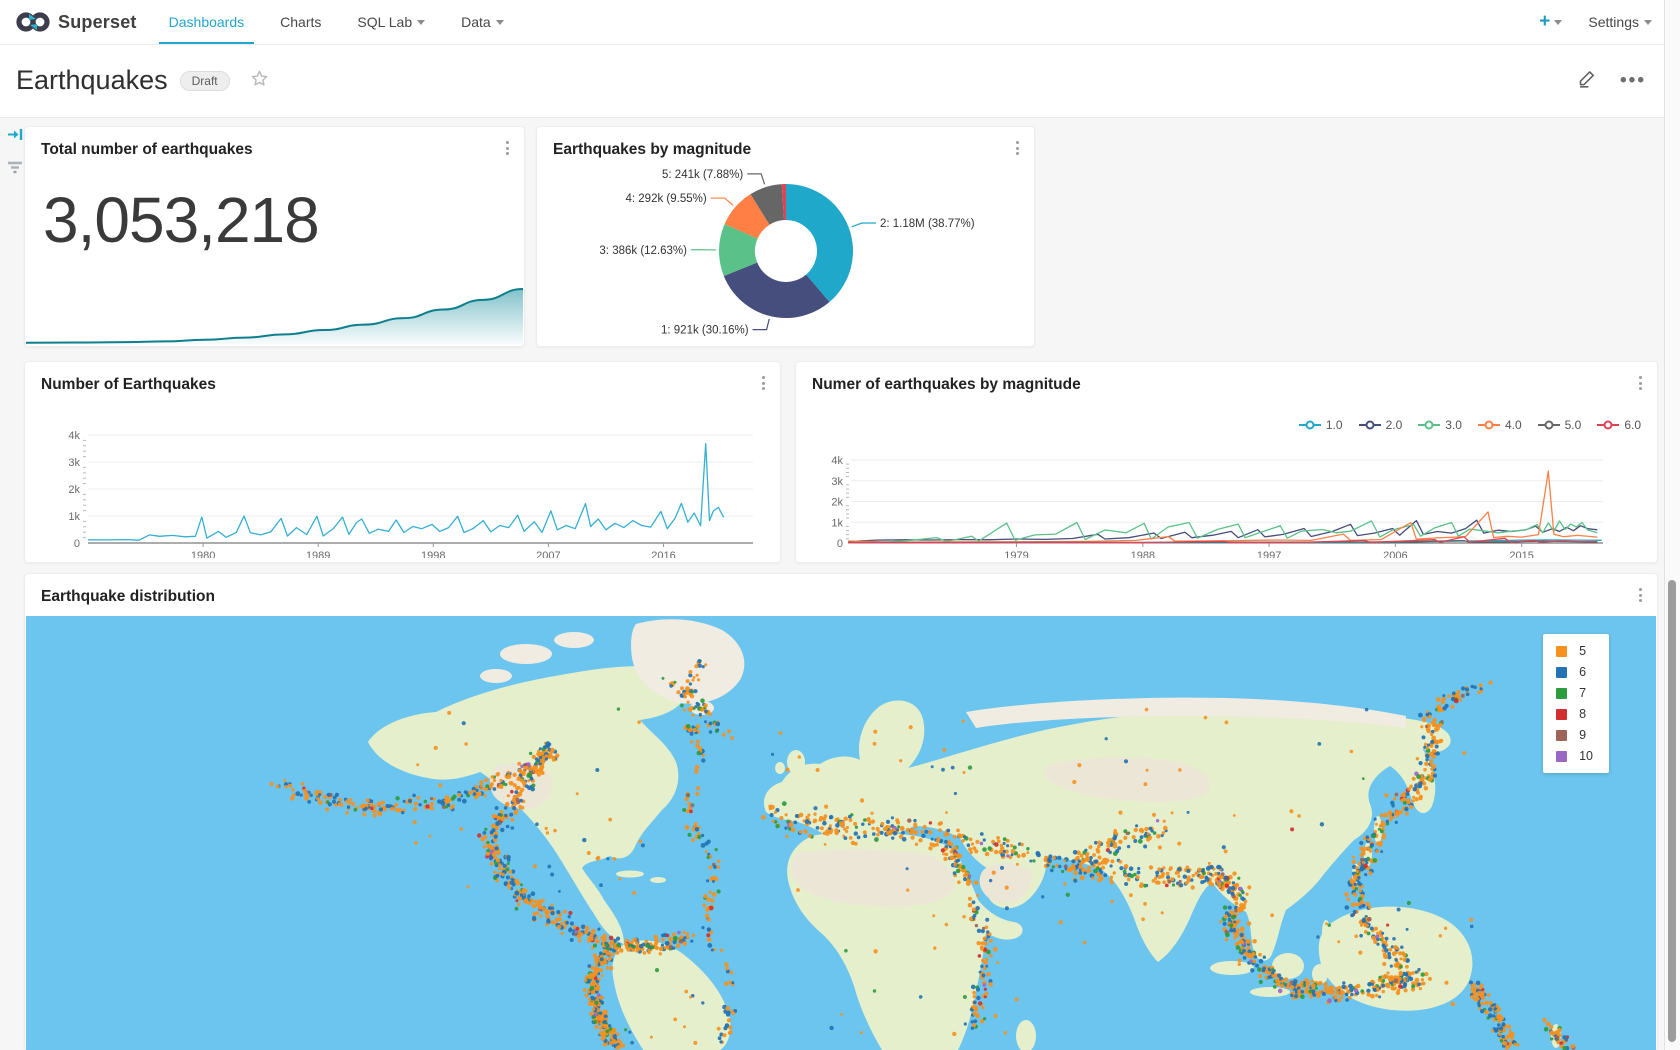 This screenshot has width=1680, height=1050. What do you see at coordinates (391, 22) in the screenshot?
I see `nav-item-sql-lab: SQL Lab` at bounding box center [391, 22].